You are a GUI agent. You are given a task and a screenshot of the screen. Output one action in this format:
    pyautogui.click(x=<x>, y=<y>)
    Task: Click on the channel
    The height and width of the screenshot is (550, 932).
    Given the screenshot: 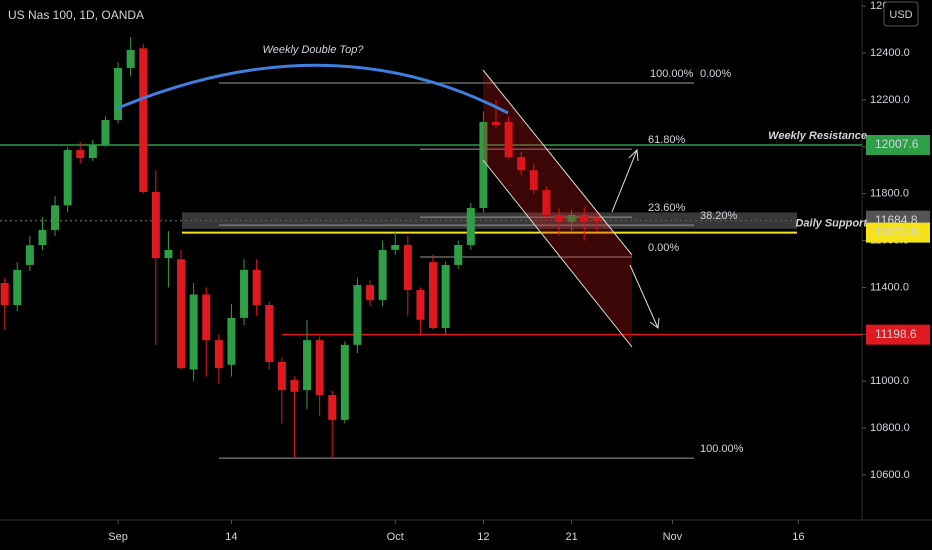 What is the action you would take?
    pyautogui.click(x=557, y=208)
    